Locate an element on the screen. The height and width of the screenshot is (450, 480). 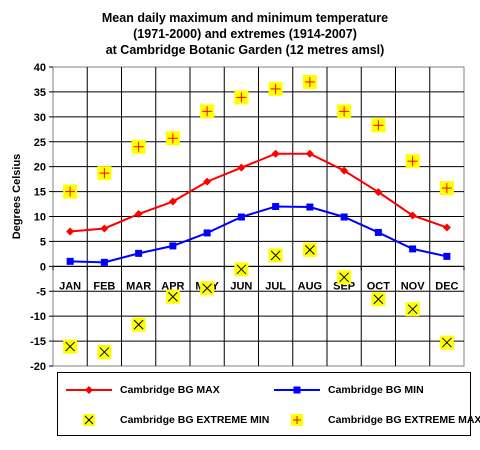
data-point-s1-apr is located at coordinates (173, 246).